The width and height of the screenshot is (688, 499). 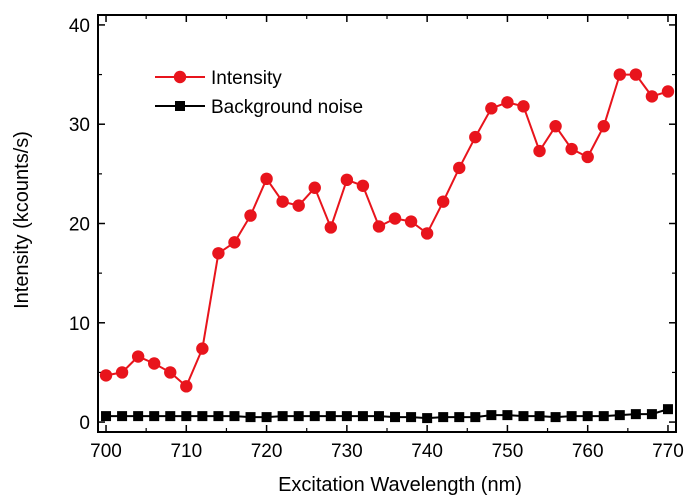 I want to click on x-tick-label: 700, so click(x=106, y=451).